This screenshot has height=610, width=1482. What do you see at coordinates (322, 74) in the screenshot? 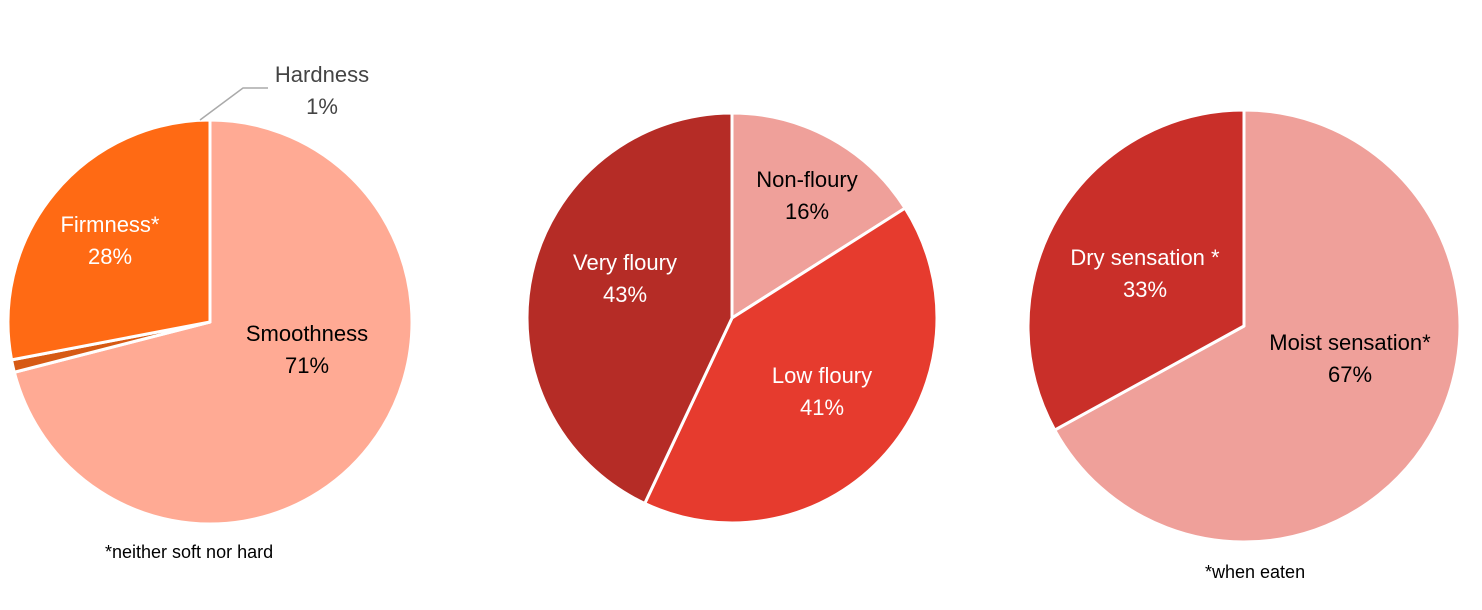
I see `slice-label-hardness: Hardness` at bounding box center [322, 74].